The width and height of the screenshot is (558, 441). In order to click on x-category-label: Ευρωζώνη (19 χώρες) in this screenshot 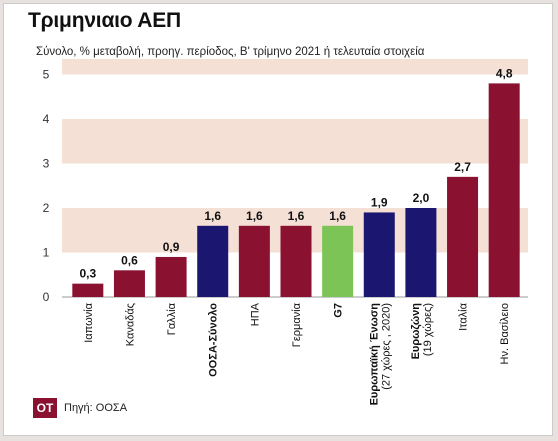, I will do `click(422, 331)`.